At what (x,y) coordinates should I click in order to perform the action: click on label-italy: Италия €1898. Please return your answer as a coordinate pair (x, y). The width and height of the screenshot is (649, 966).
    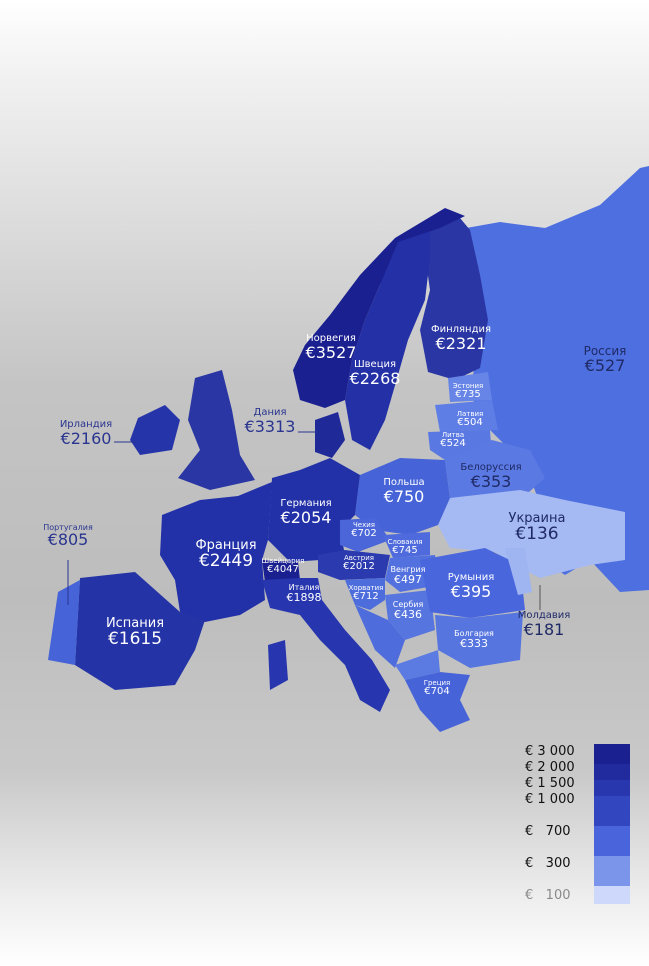
    Looking at the image, I should click on (304, 594).